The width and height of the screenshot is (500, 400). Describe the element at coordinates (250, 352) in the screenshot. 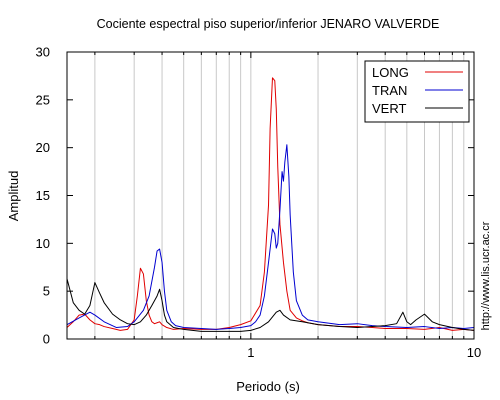

I see `x-tick-label: 1` at that location.